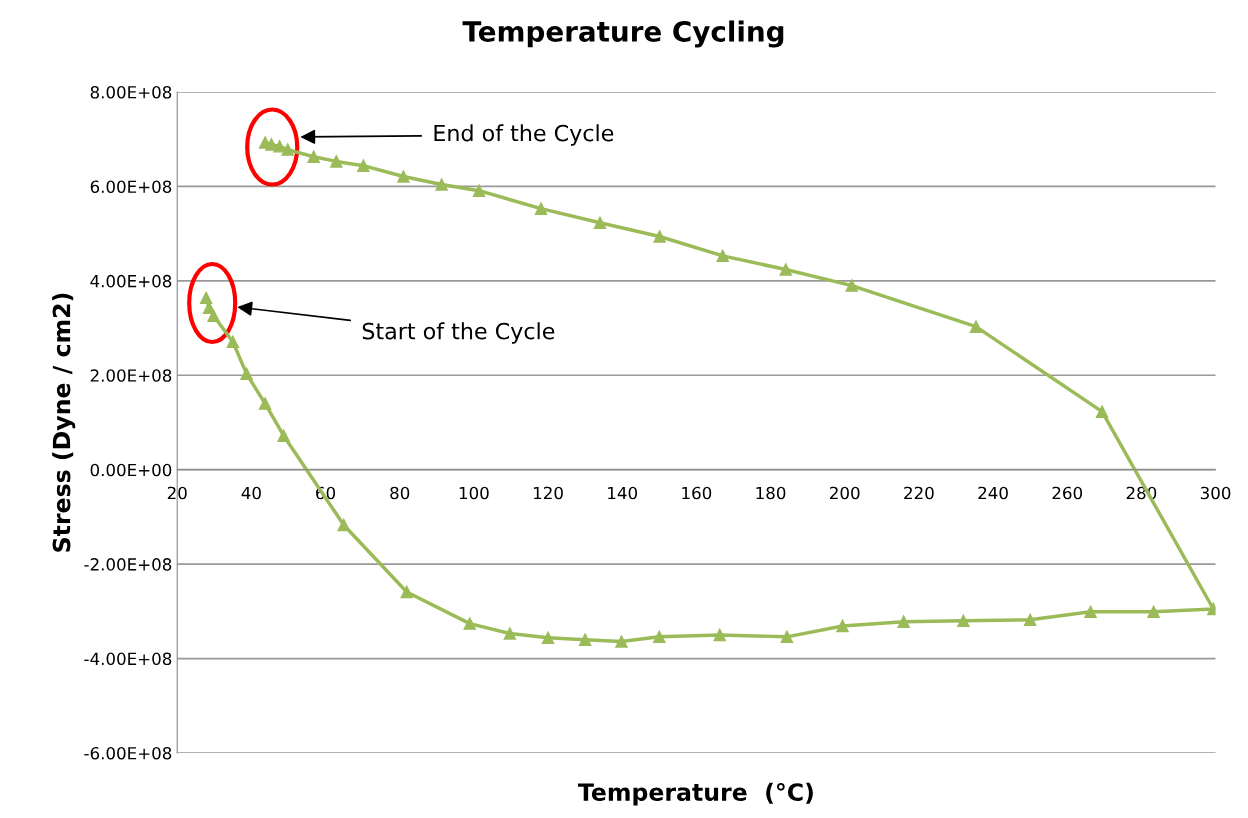 This screenshot has width=1248, height=818. I want to click on x-tick-label: 200, so click(845, 493).